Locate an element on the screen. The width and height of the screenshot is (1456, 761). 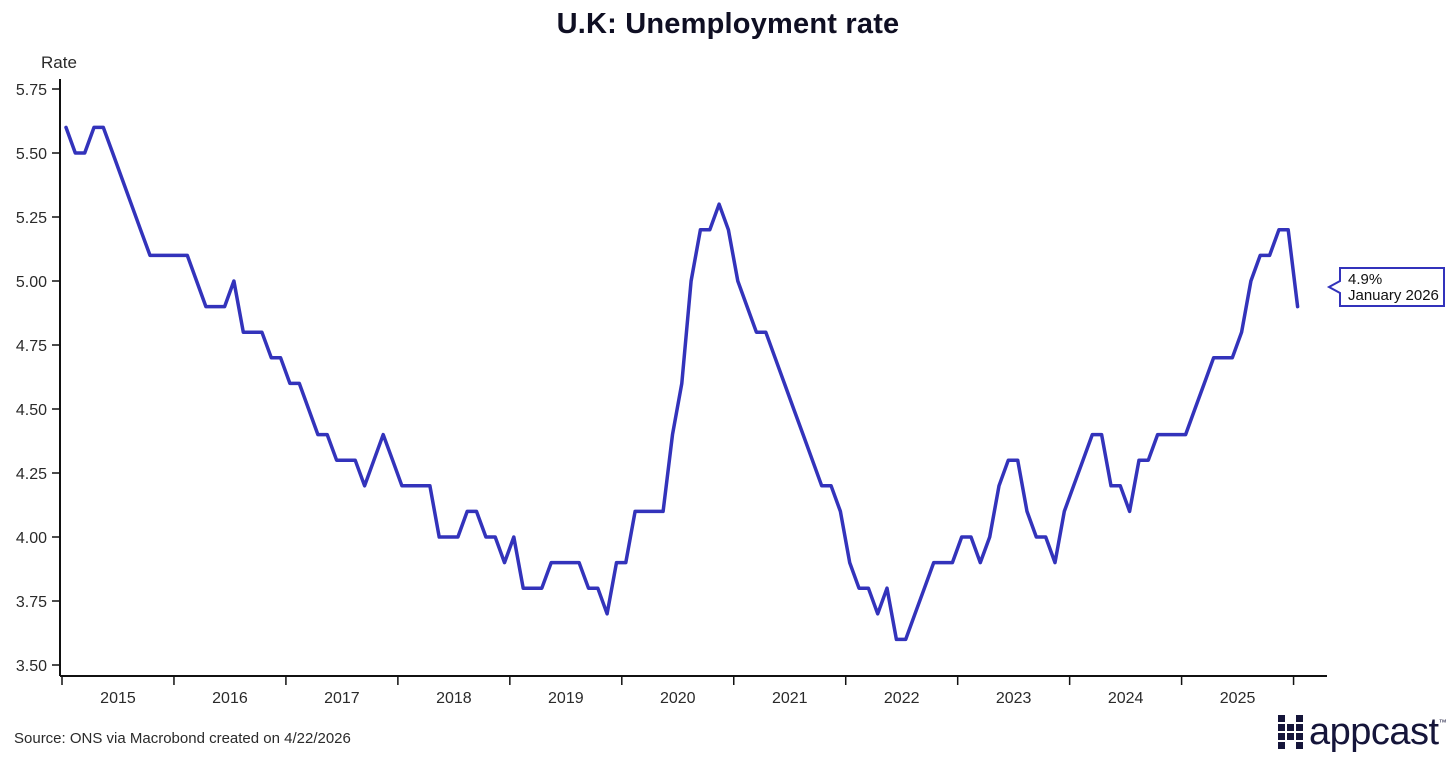
y-tick-label: 3.50 is located at coordinates (31, 666).